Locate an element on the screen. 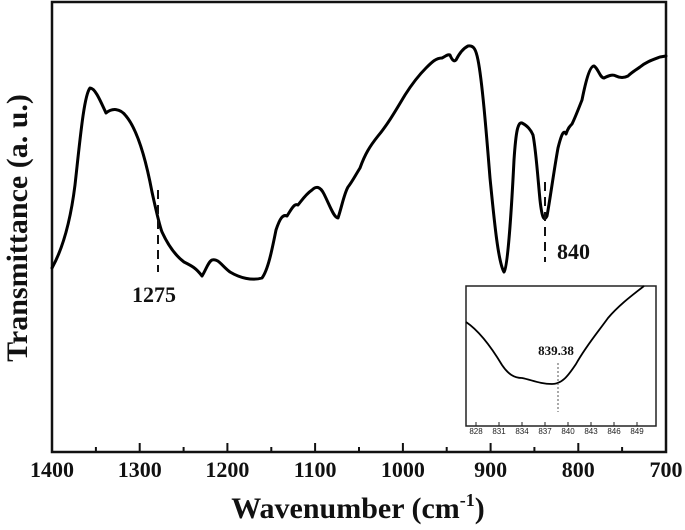 The image size is (685, 530). label-1275: 1275 is located at coordinates (154, 294).